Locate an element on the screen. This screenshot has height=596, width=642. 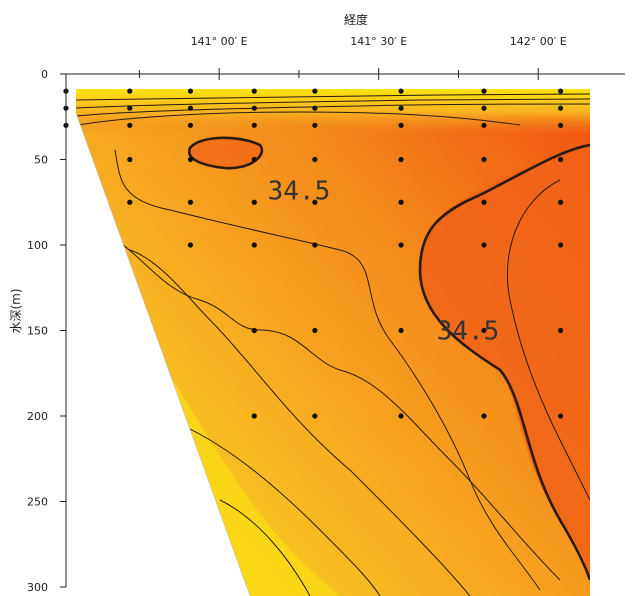
y-tick-label-4: 200 is located at coordinates (37, 416).